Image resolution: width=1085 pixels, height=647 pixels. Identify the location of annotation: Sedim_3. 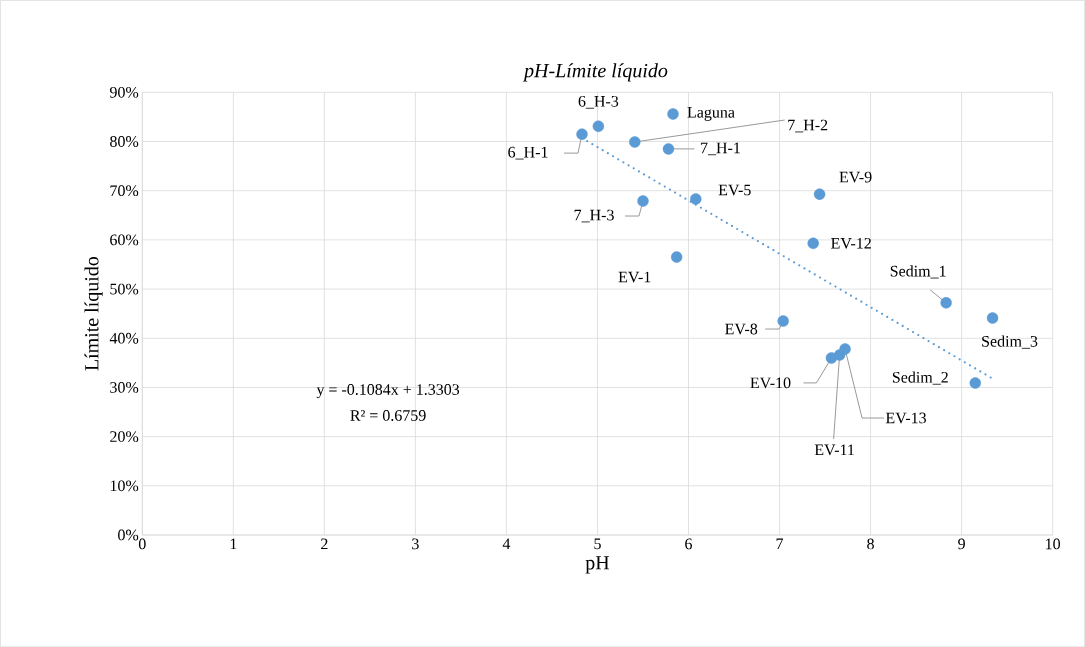
(1010, 342).